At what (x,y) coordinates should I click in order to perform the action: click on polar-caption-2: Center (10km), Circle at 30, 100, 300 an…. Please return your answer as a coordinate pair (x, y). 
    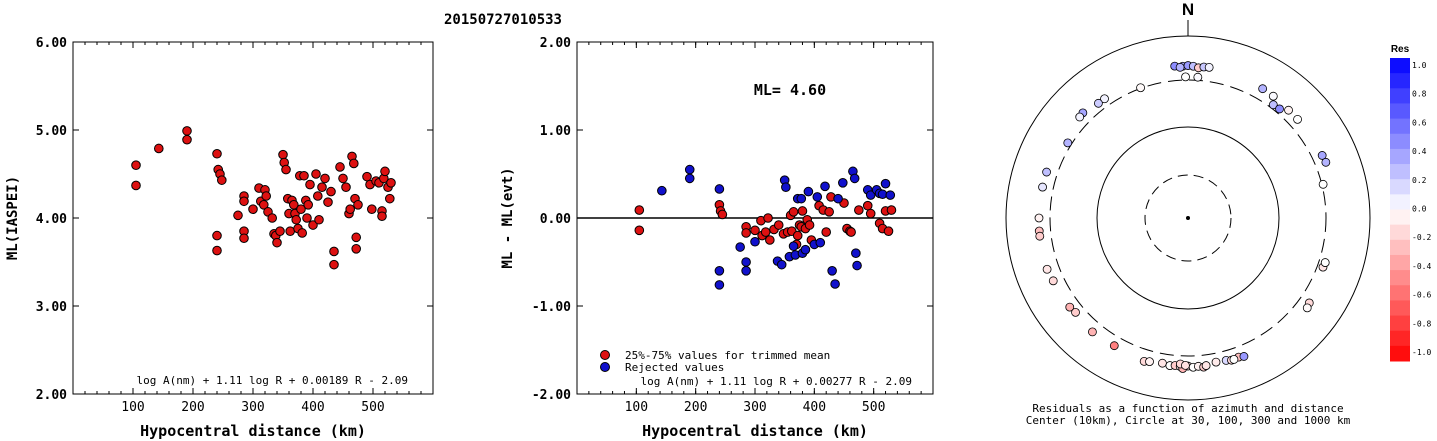
    Looking at the image, I should click on (1188, 420).